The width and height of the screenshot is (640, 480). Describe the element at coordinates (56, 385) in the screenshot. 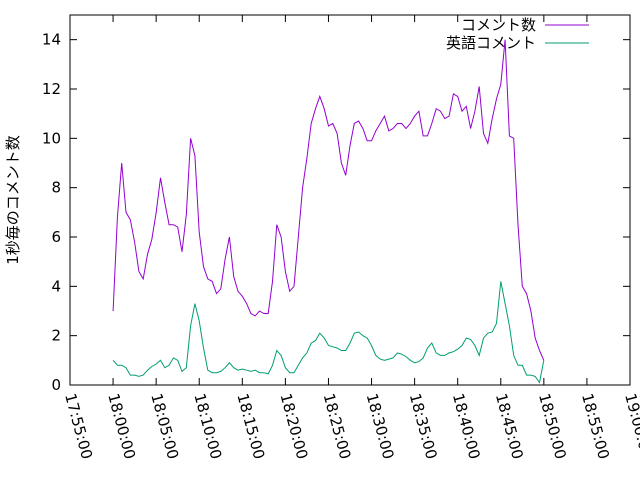

I see `y-tick-label: 0` at that location.